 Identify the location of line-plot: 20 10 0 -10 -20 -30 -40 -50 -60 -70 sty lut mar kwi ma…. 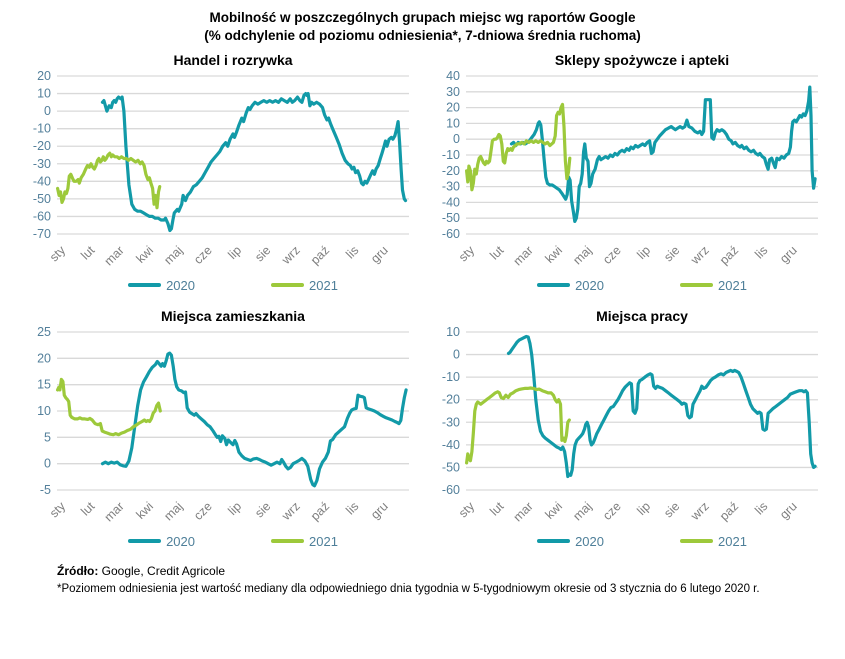
(220, 169).